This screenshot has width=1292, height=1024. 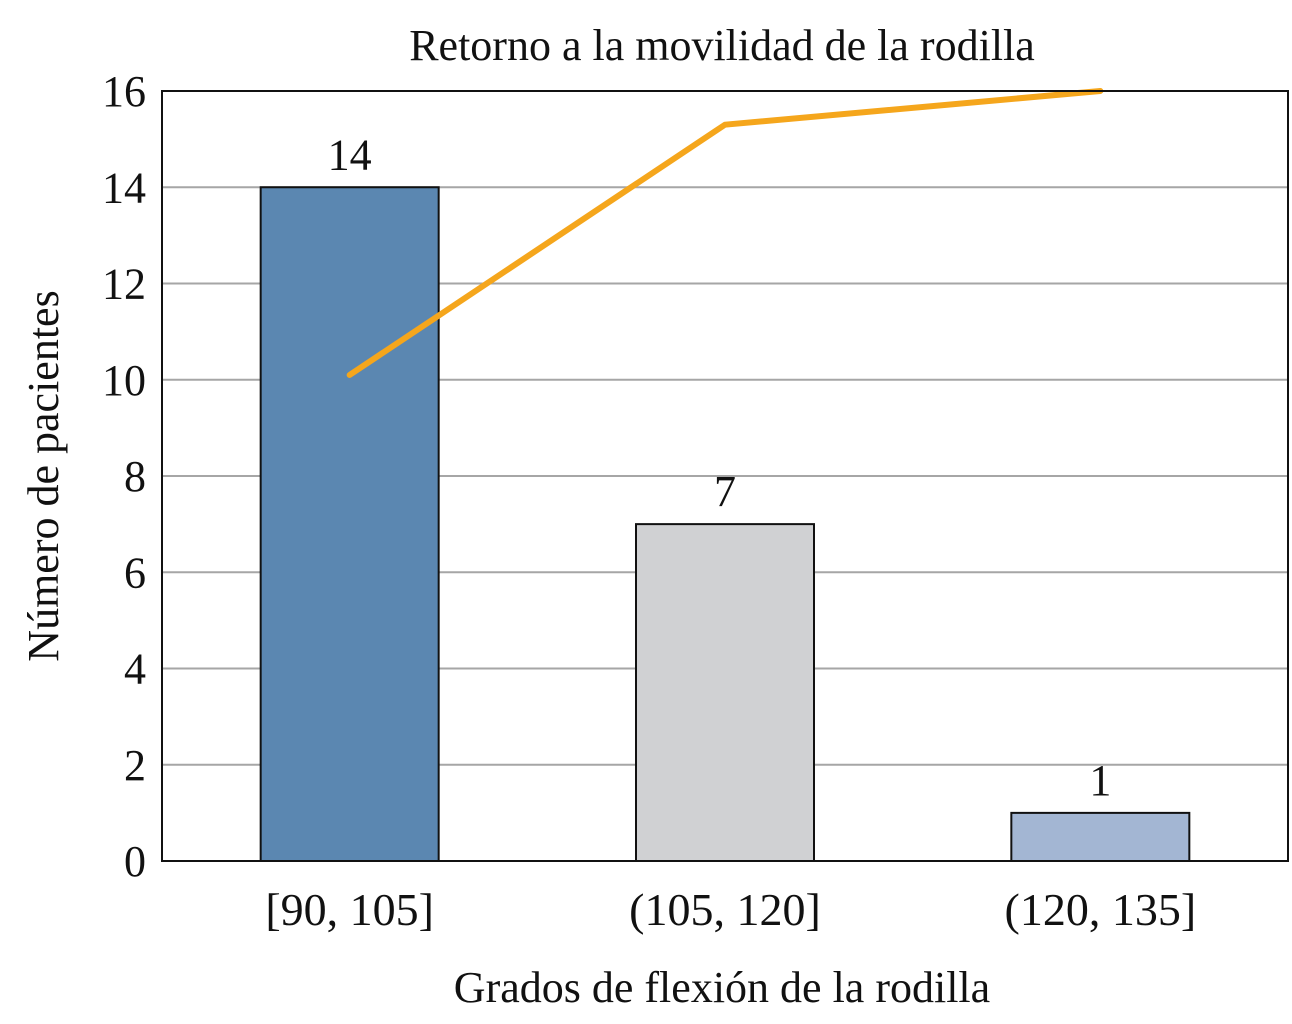 I want to click on y-axis-ticks: 0 2 4 6 8 10 12 14 16, so click(x=124, y=476).